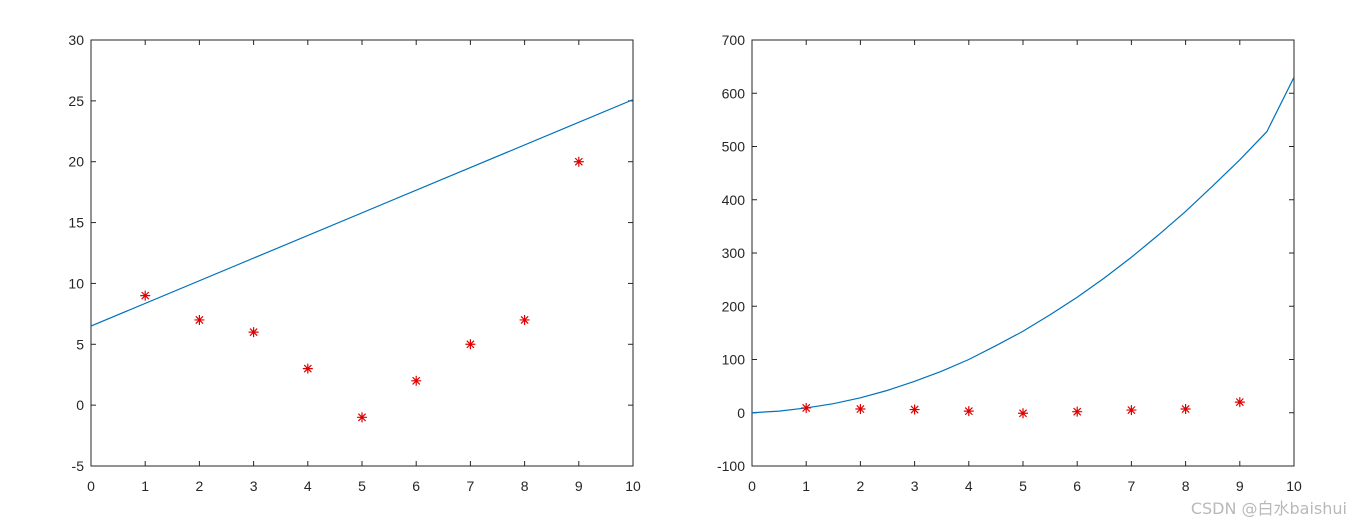 The width and height of the screenshot is (1361, 525). What do you see at coordinates (731, 466) in the screenshot?
I see `y-tick-label: -100` at bounding box center [731, 466].